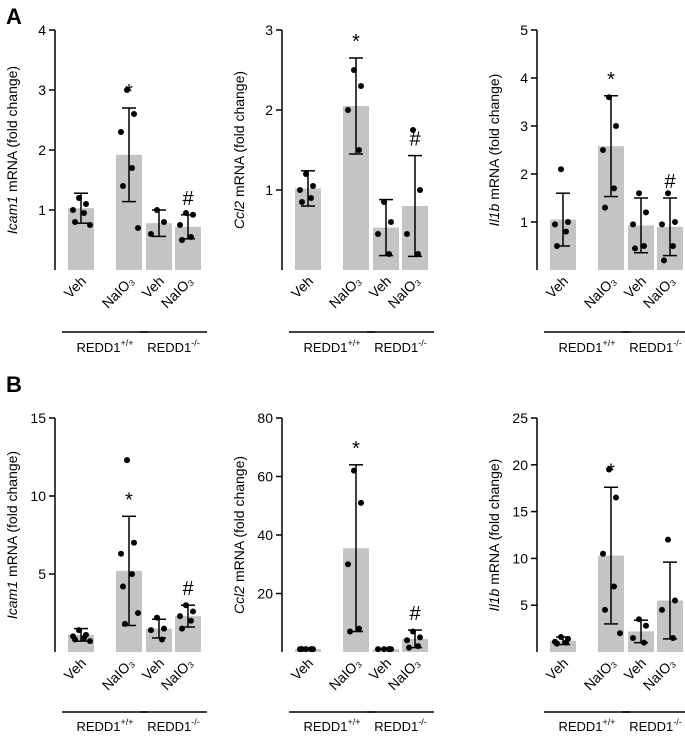  What do you see at coordinates (38, 496) in the screenshot?
I see `y-tick-label: 10` at bounding box center [38, 496].